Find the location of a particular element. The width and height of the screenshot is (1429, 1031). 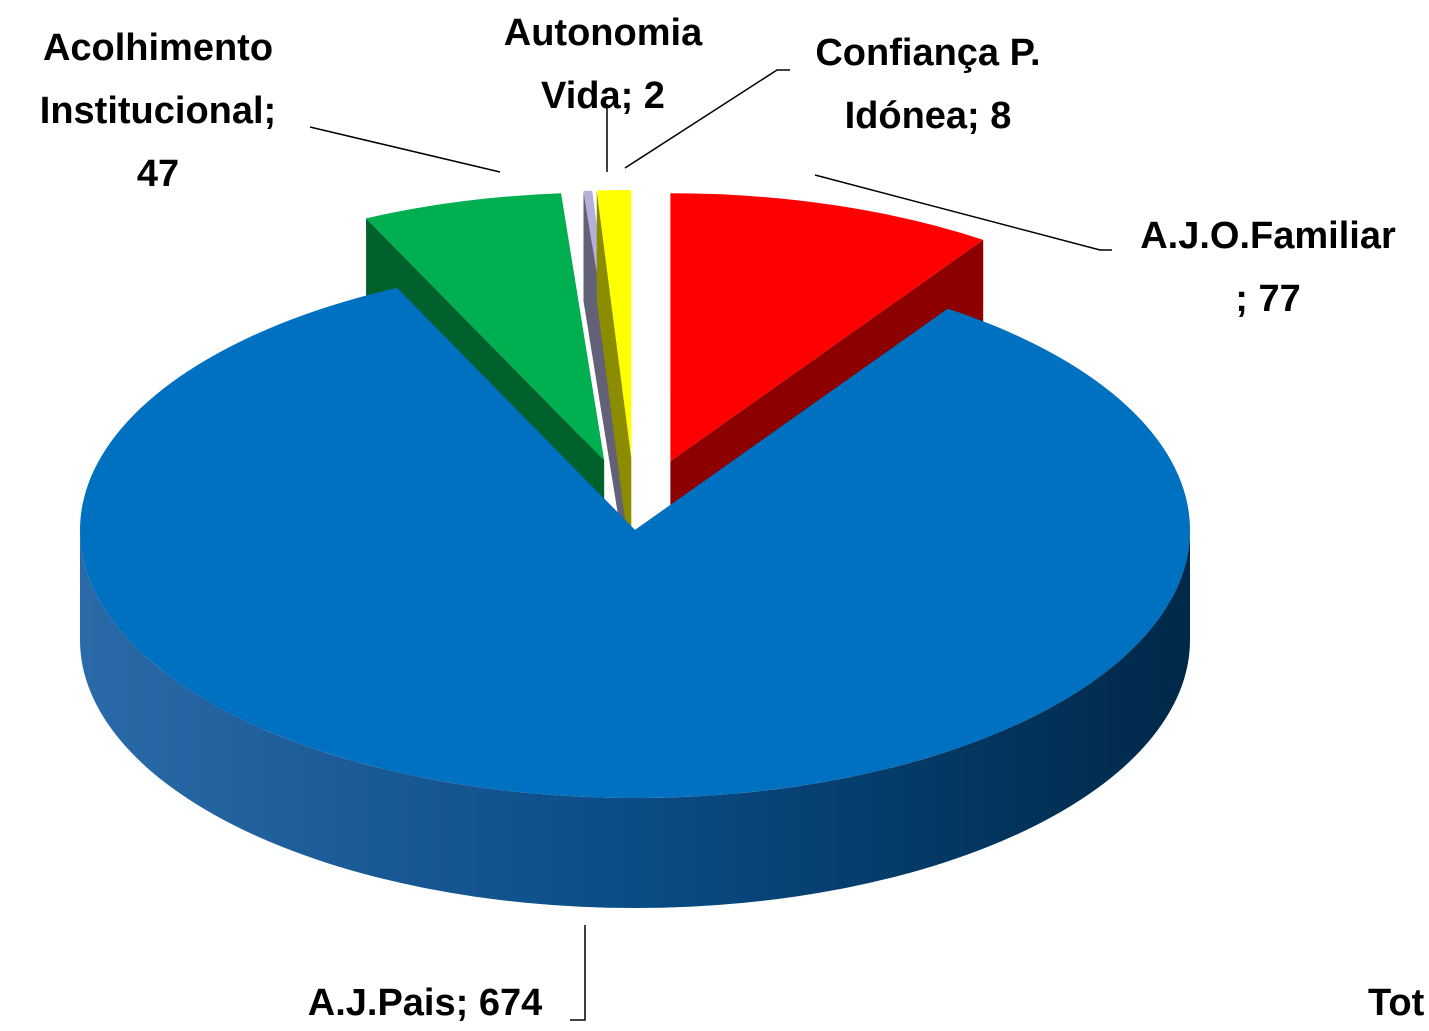

data-label: Autonomia Vida; 2 is located at coordinates (603, 64).